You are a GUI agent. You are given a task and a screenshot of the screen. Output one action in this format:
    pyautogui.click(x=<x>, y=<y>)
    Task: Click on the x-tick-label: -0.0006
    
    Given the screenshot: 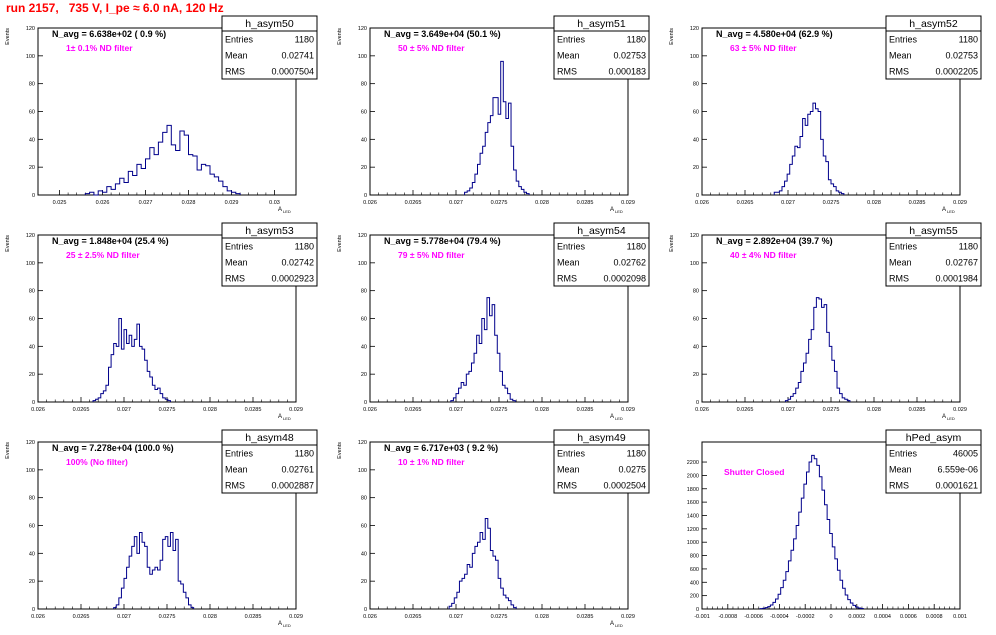 What is the action you would take?
    pyautogui.click(x=753, y=617)
    